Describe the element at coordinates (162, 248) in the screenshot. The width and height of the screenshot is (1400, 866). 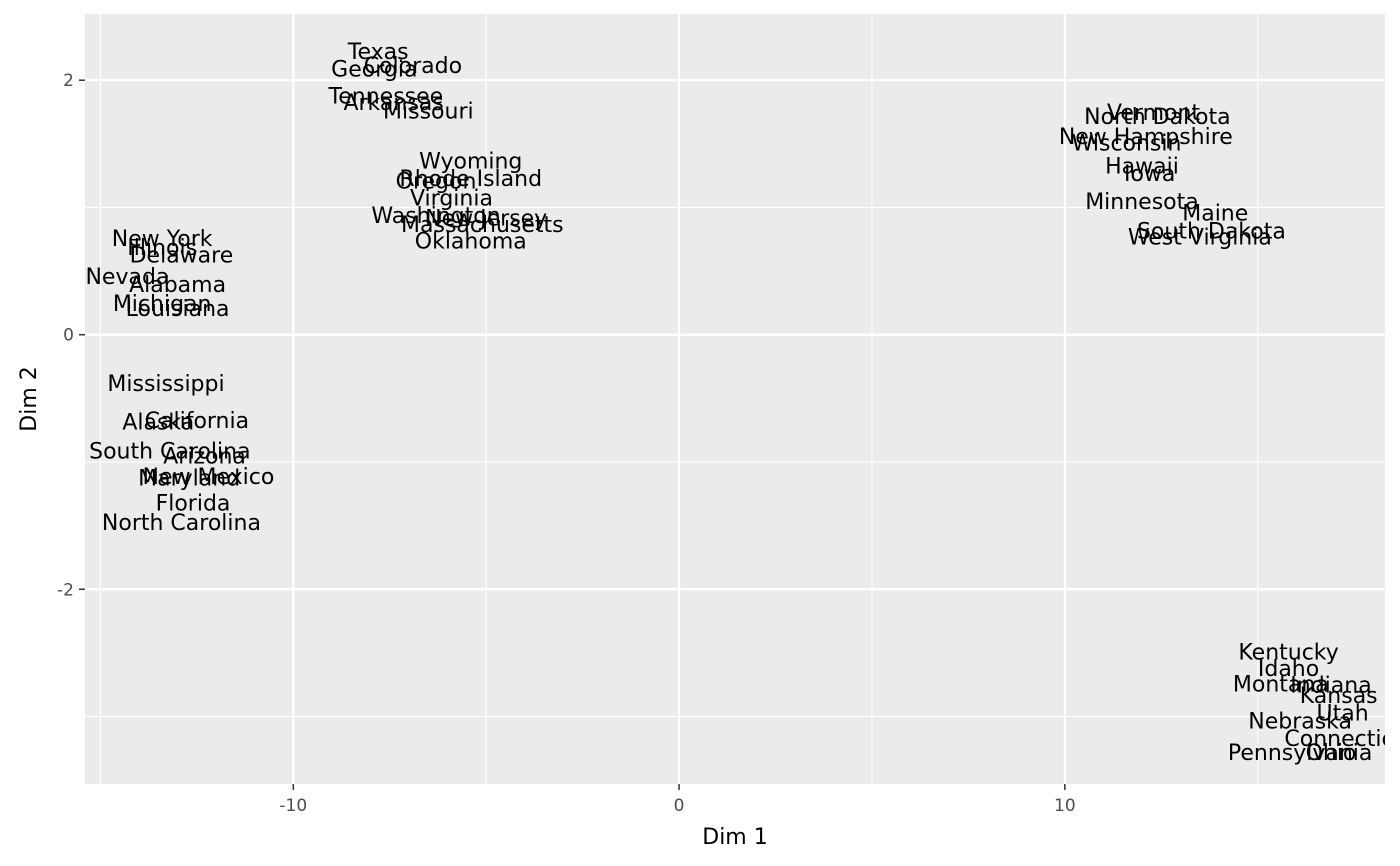
I see `point-label: Illinois` at that location.